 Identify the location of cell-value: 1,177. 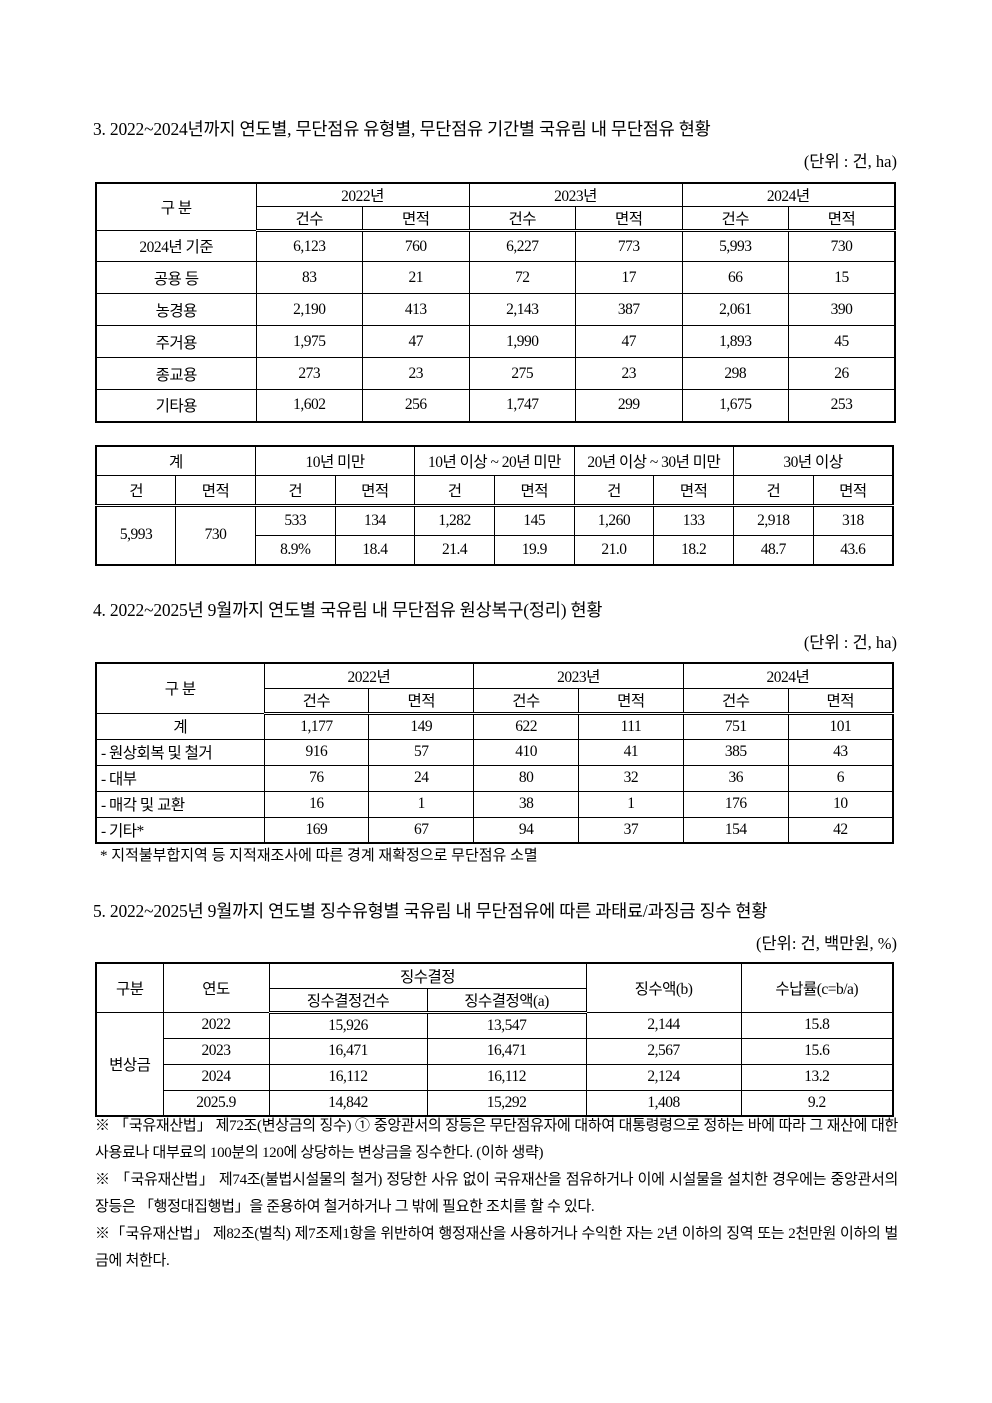
(316, 726).